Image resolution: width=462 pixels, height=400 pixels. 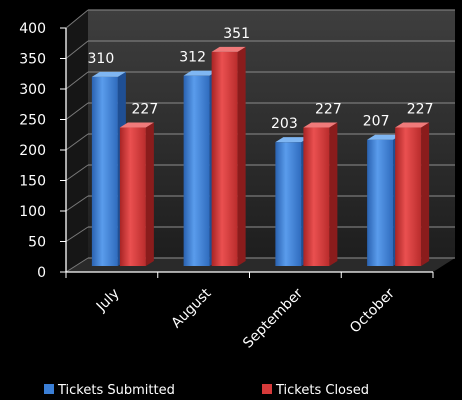 What do you see at coordinates (32, 29) in the screenshot?
I see `y-tick-label: 400` at bounding box center [32, 29].